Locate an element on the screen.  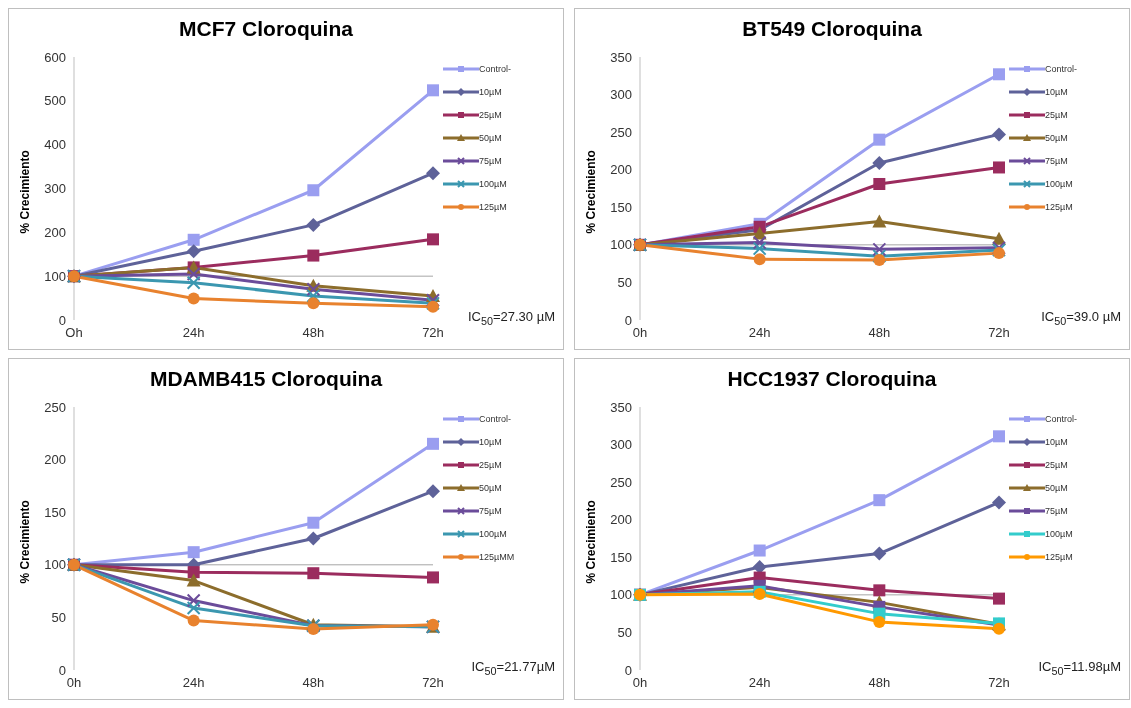
chart-title: MCF7 Cloroquina is located at coordinates (266, 29).